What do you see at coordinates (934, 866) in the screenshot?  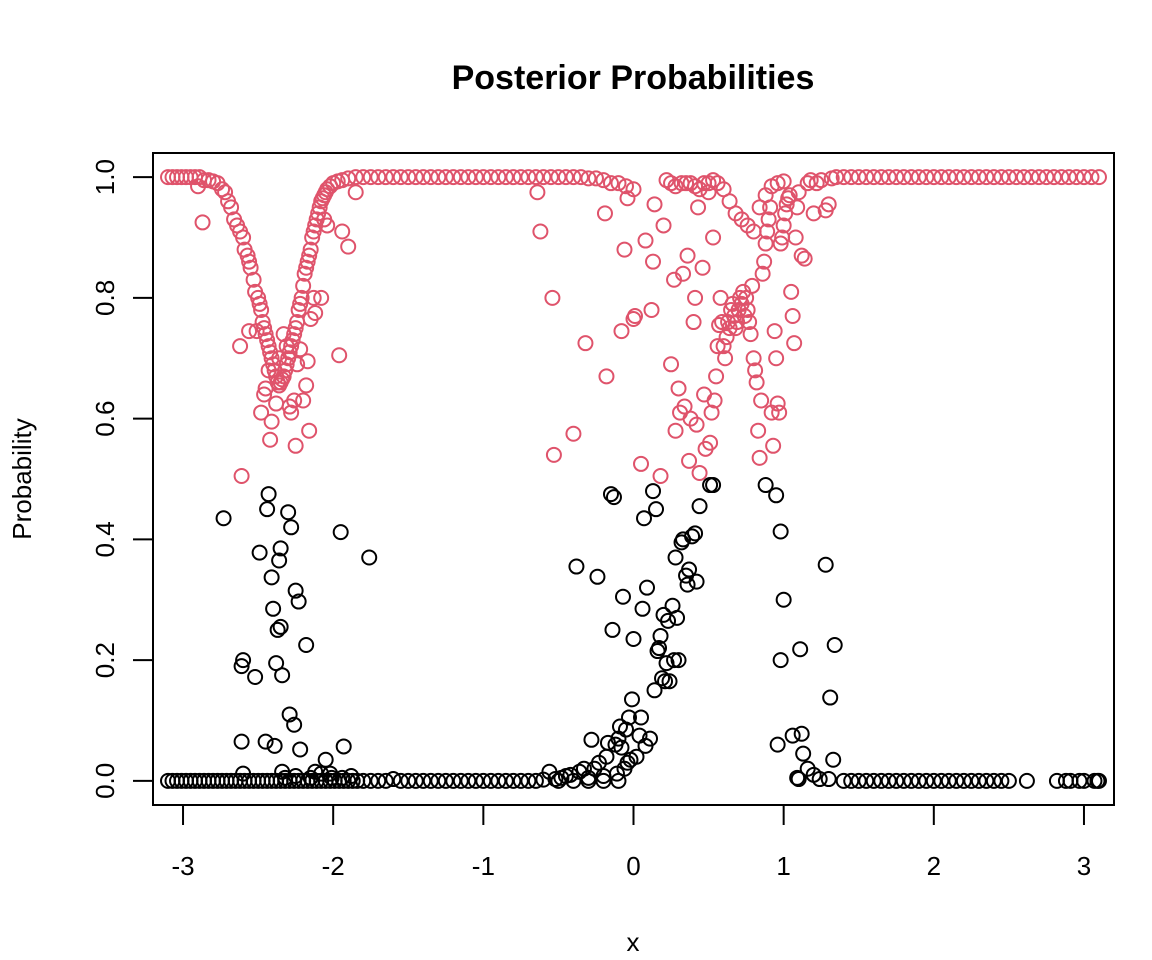 I see `x-tick-label: 2` at bounding box center [934, 866].